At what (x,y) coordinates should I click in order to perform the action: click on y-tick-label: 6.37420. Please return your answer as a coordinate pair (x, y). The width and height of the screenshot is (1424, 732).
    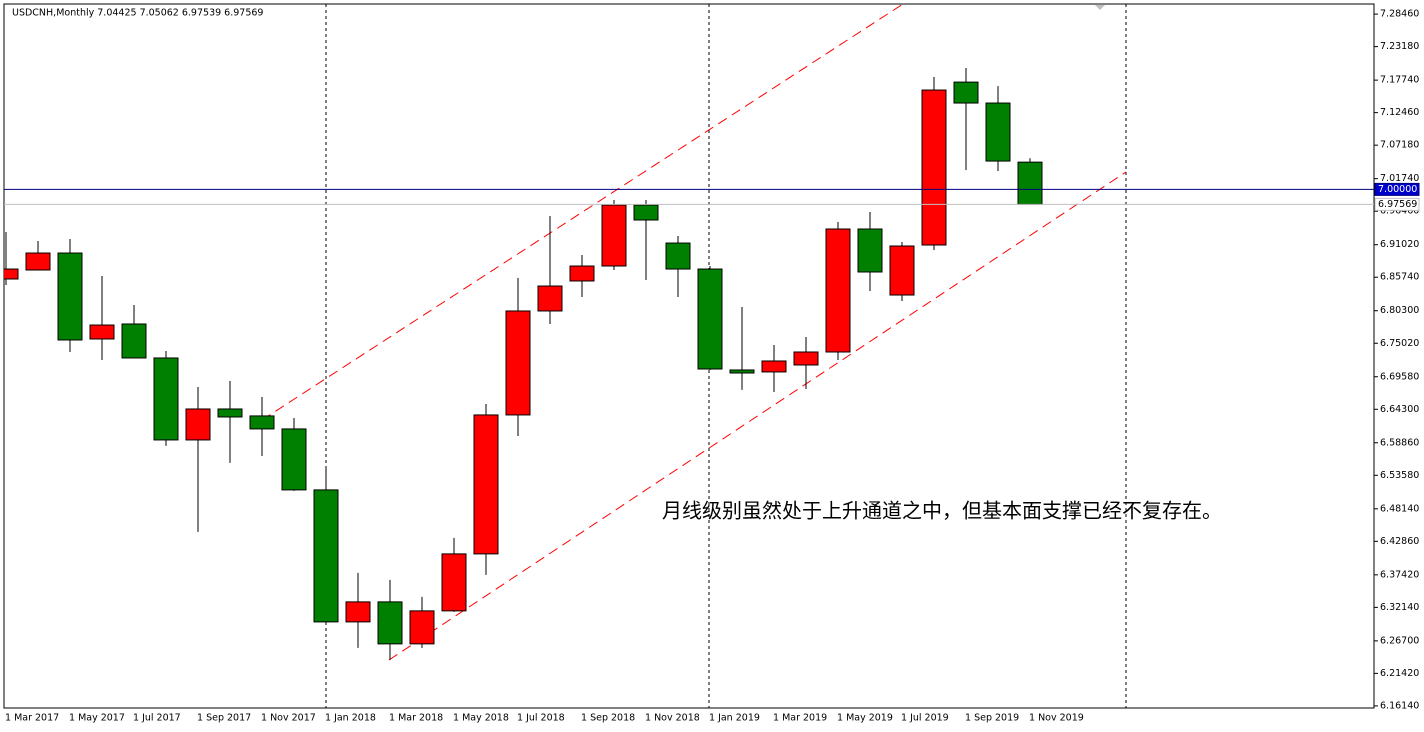
    Looking at the image, I should click on (1399, 574).